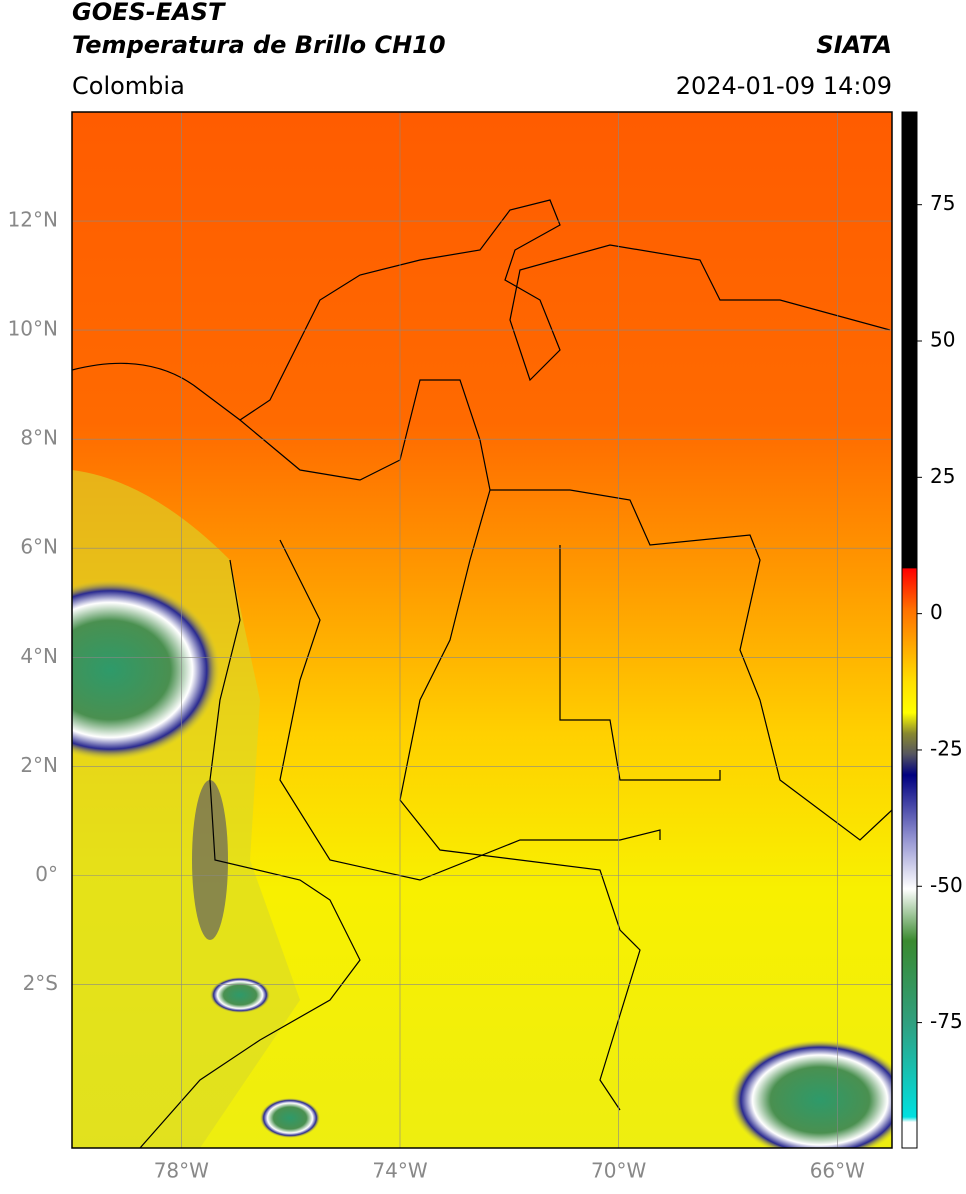  Describe the element at coordinates (946, 748) in the screenshot. I see `colorbar-label: -25` at that location.